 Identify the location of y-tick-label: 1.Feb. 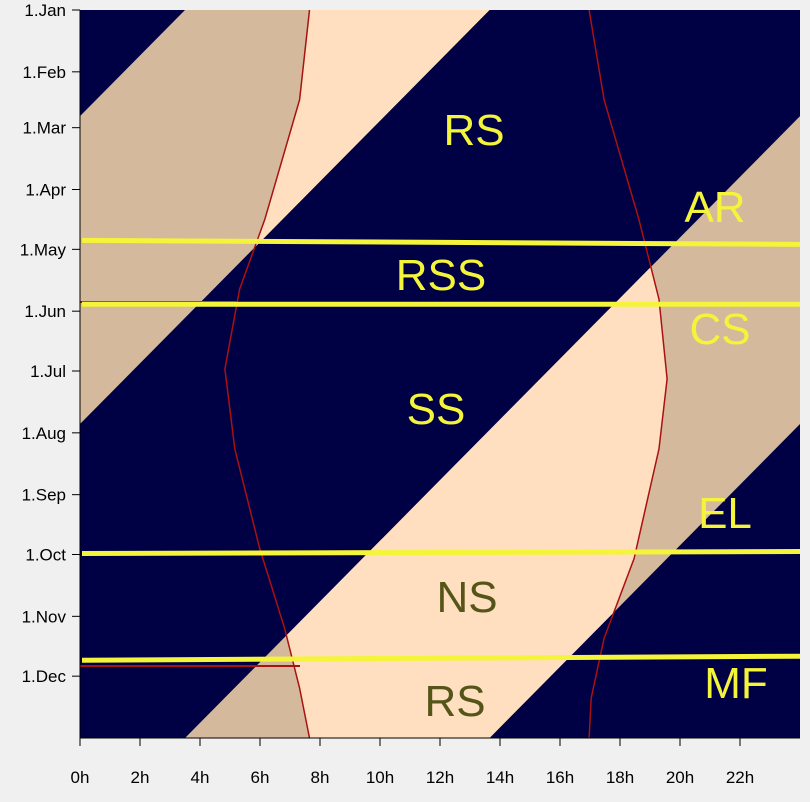
(44, 72).